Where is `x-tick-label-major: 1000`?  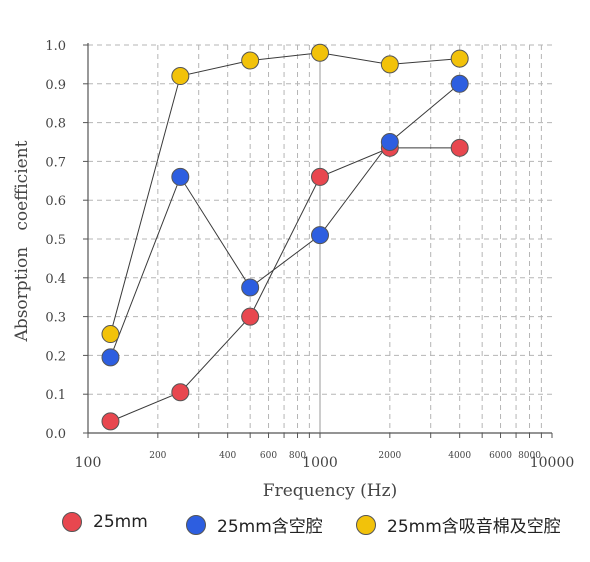
x-tick-label-major: 1000 is located at coordinates (320, 463).